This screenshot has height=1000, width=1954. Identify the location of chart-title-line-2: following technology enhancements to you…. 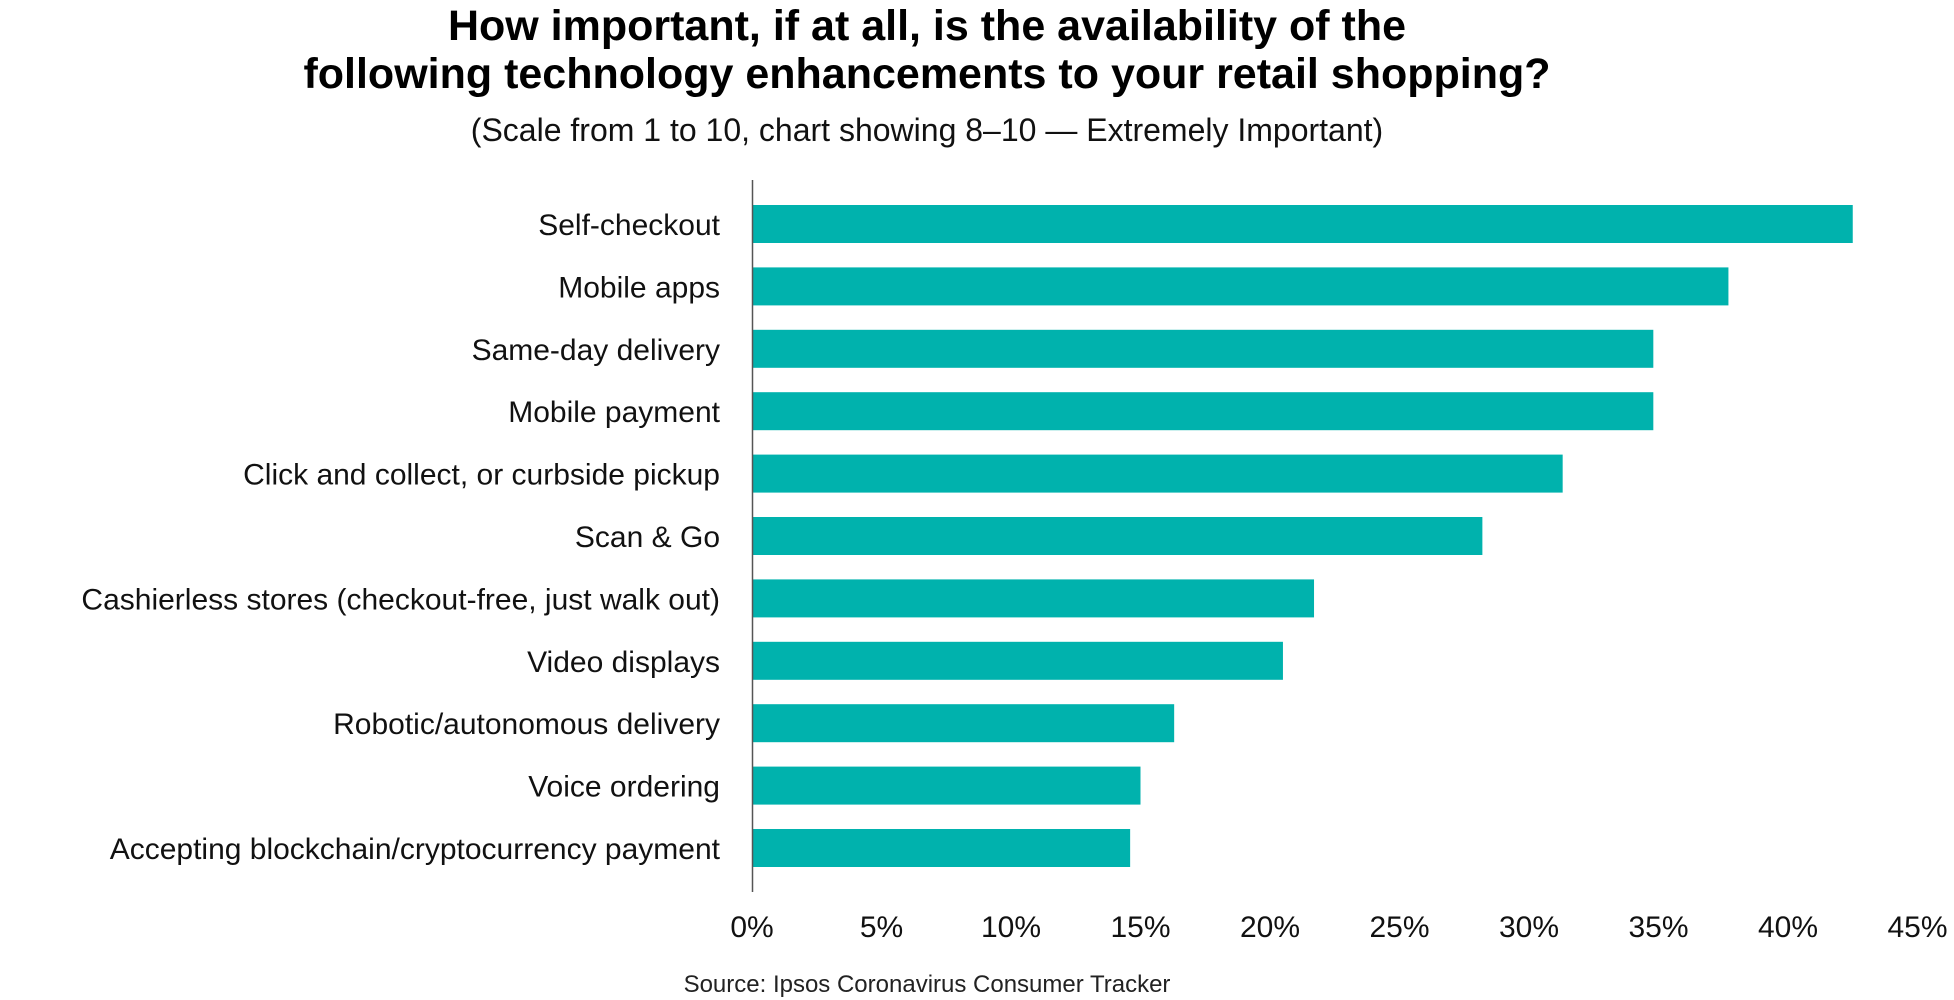
(927, 74).